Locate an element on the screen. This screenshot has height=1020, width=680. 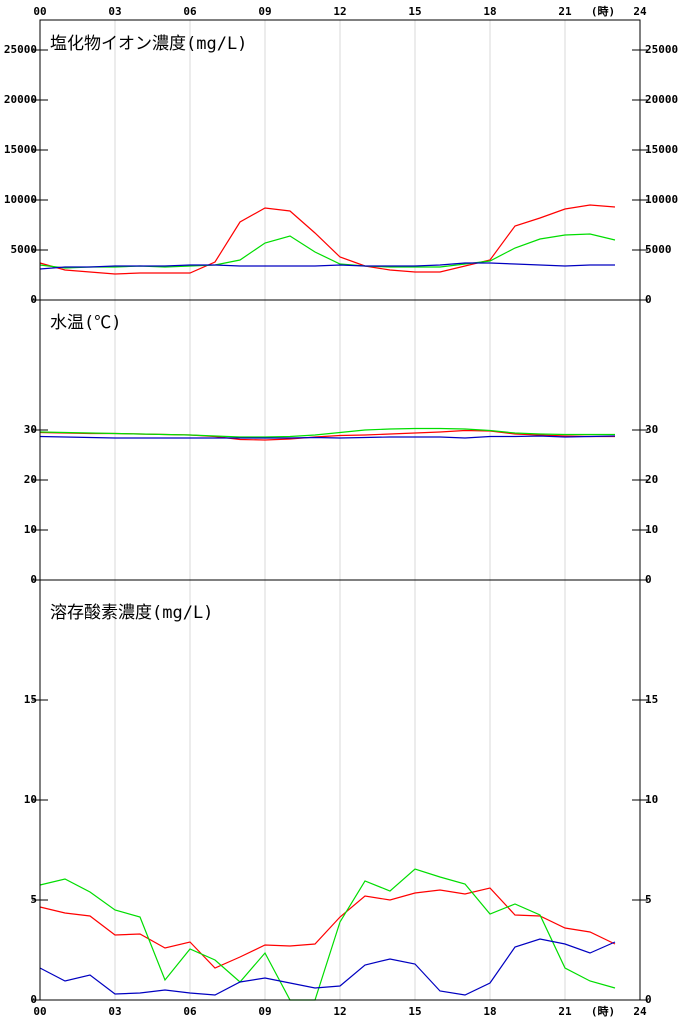
chart-title: 水温(℃) is located at coordinates (85, 323).